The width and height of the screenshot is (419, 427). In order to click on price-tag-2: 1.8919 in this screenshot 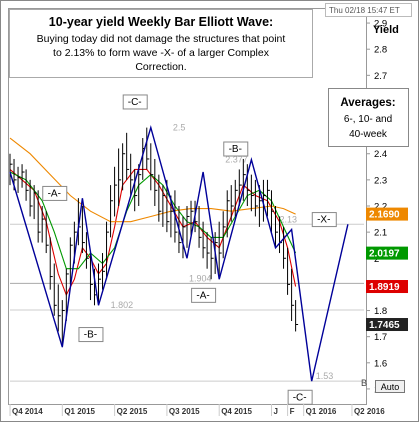, I will do `click(384, 287)`.